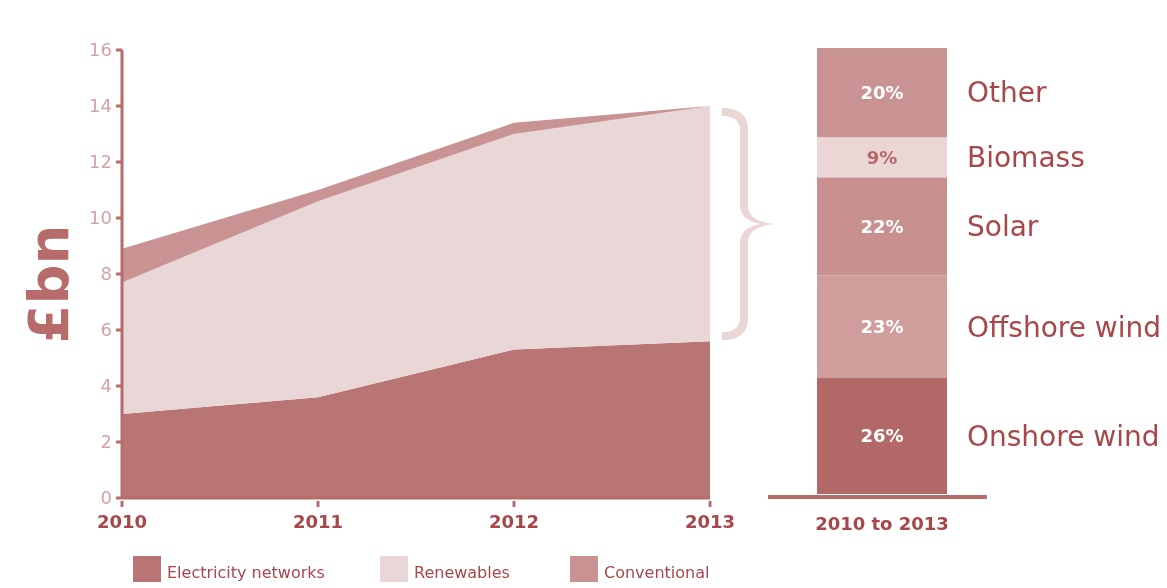 This screenshot has height=588, width=1167. Describe the element at coordinates (100, 162) in the screenshot. I see `y-tick-label: 12` at that location.